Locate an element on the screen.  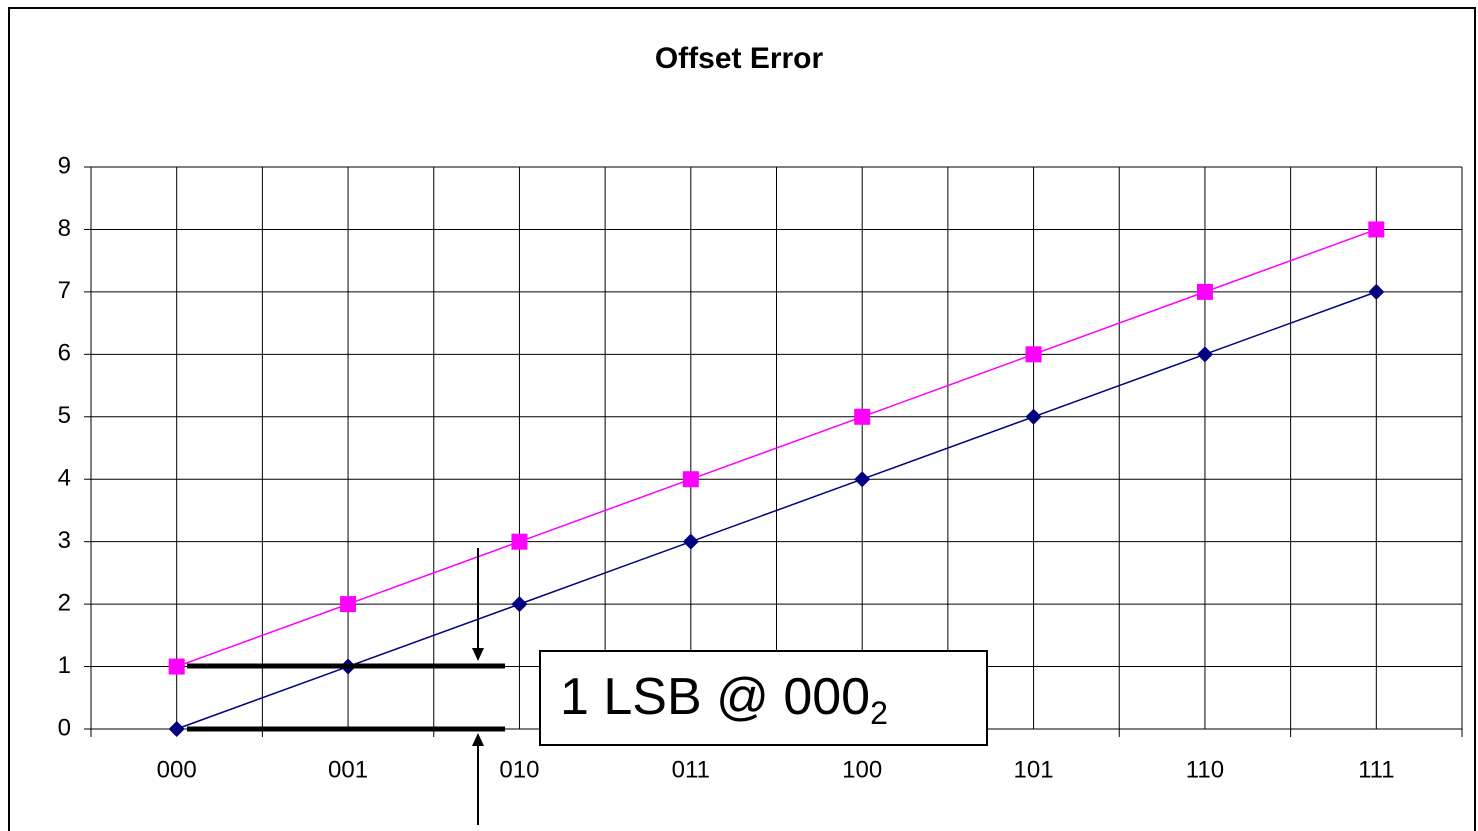
y-tick-label: 8 is located at coordinates (64, 228).